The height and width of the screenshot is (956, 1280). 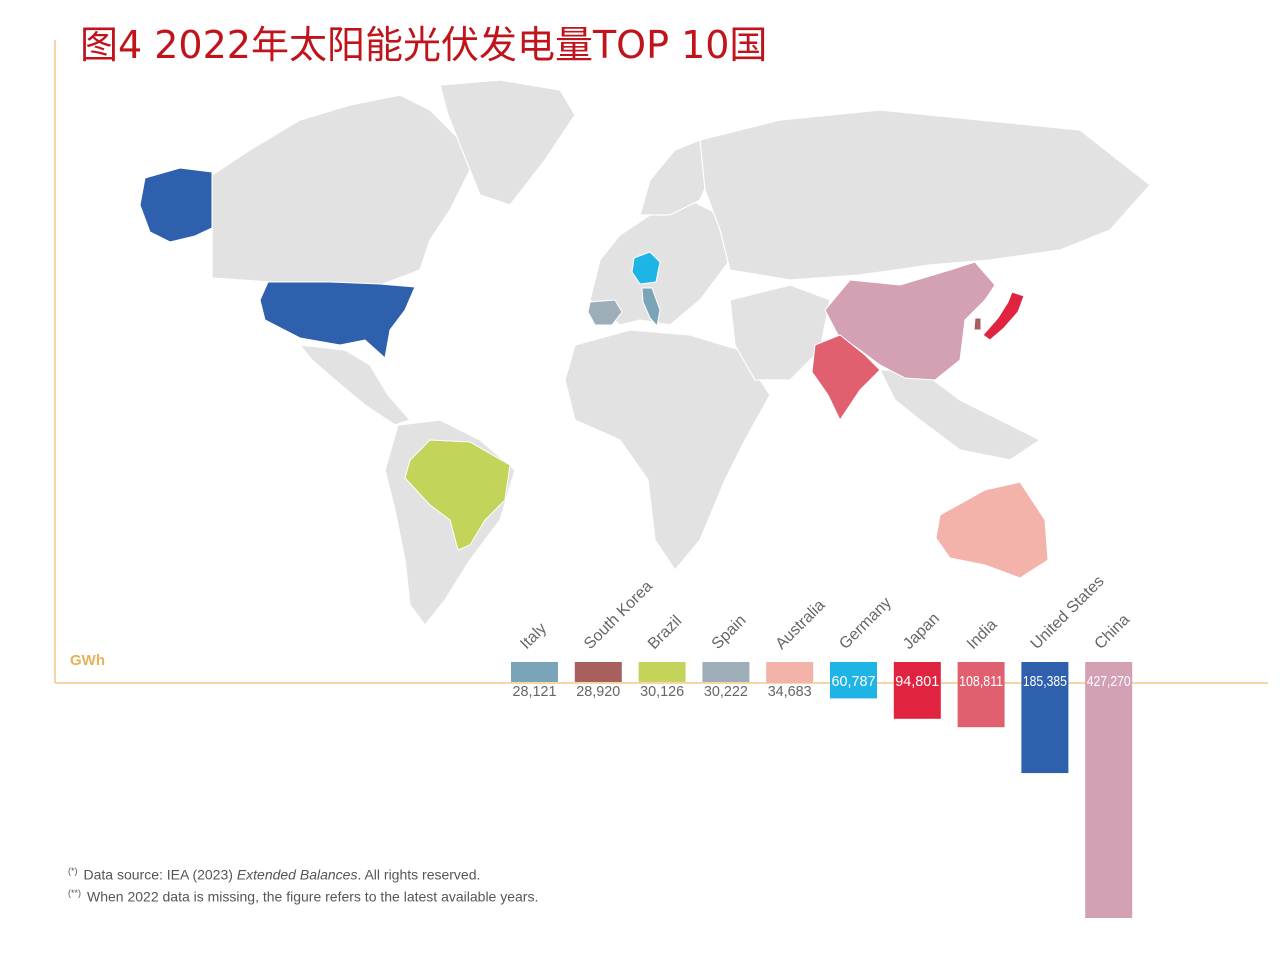 I want to click on value-label-brazil: 30,126, so click(x=662, y=691).